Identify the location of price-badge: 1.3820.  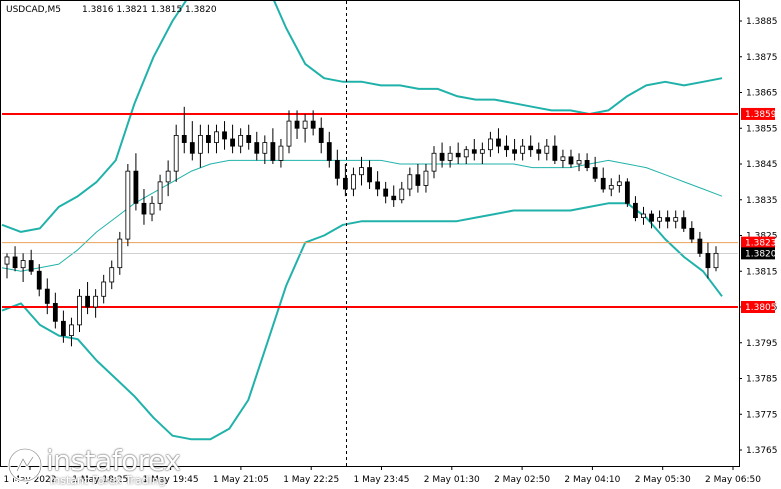
(759, 253).